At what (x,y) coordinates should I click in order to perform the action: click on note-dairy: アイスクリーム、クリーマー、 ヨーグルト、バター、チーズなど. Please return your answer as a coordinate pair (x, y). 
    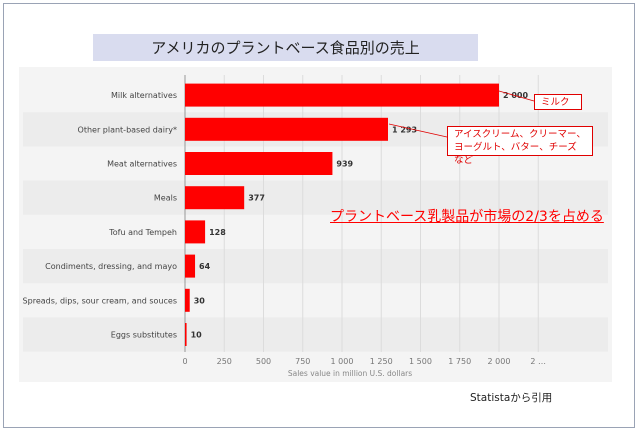
    Looking at the image, I should click on (520, 146).